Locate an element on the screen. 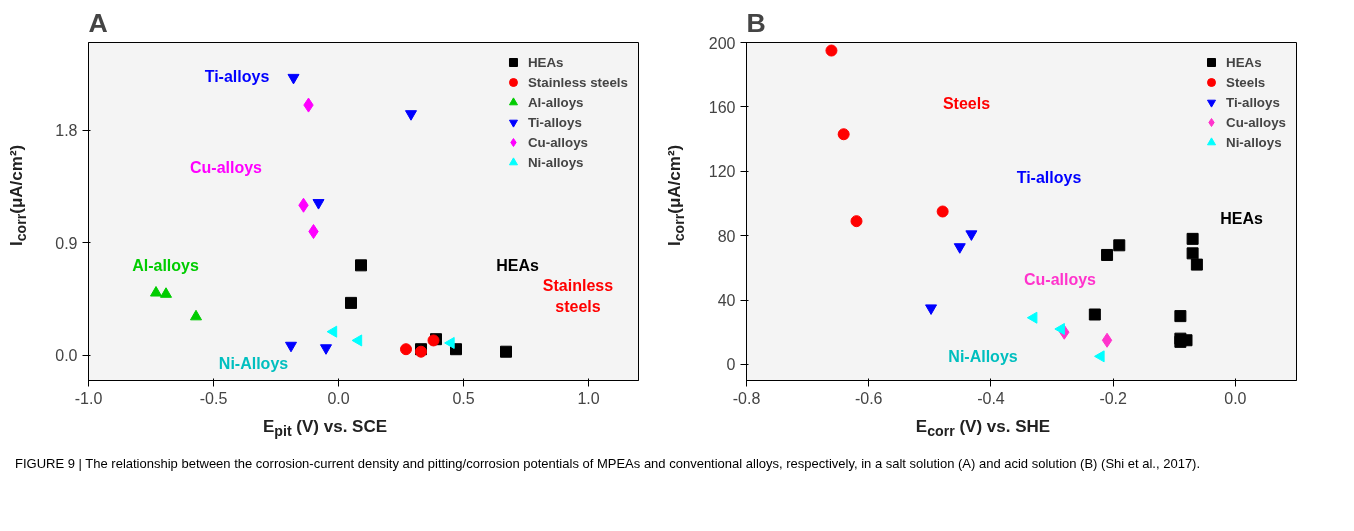 Image resolution: width=1354 pixels, height=531 pixels. annotation: Al-alloys is located at coordinates (165, 266).